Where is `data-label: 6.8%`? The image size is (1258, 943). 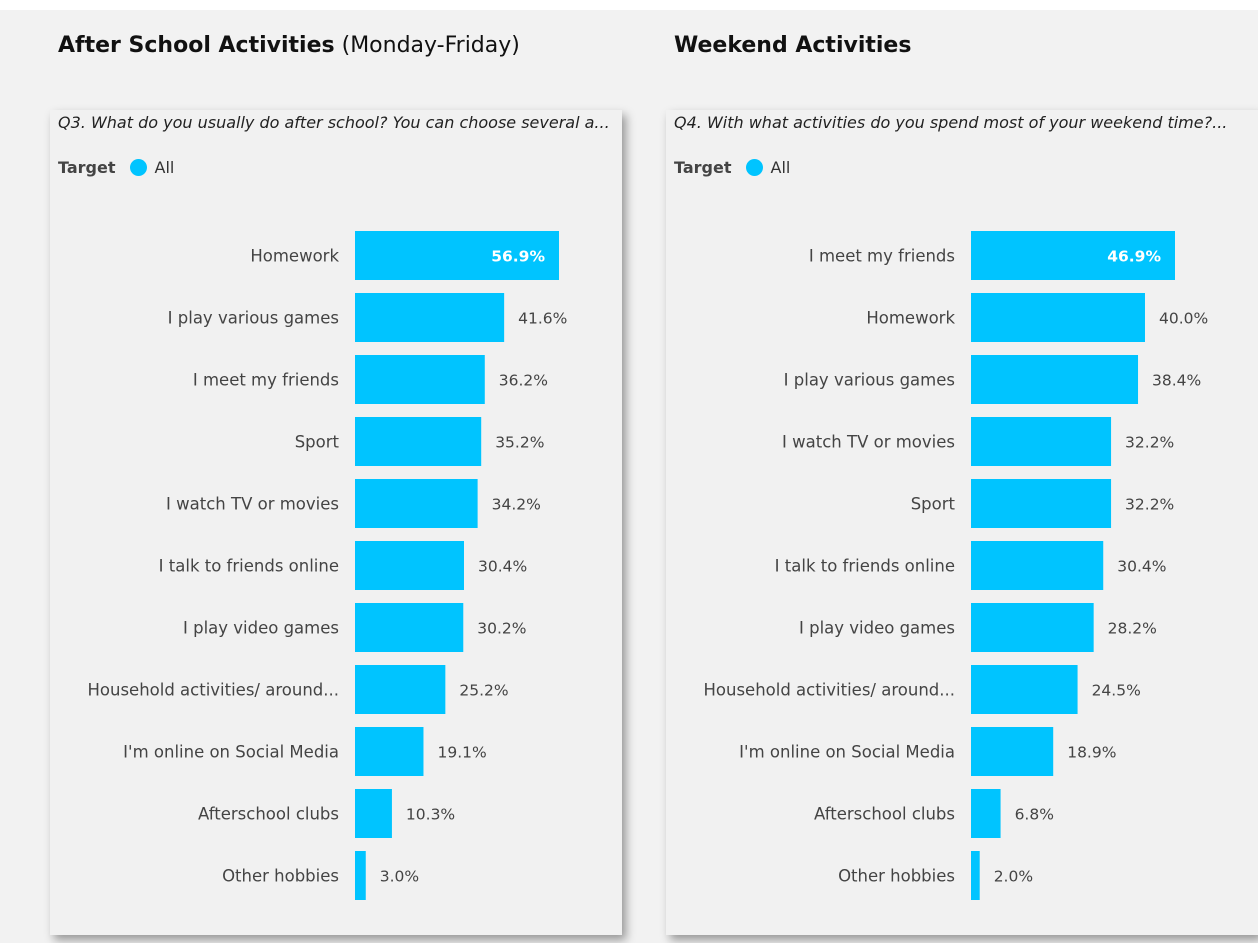 data-label: 6.8% is located at coordinates (1034, 815).